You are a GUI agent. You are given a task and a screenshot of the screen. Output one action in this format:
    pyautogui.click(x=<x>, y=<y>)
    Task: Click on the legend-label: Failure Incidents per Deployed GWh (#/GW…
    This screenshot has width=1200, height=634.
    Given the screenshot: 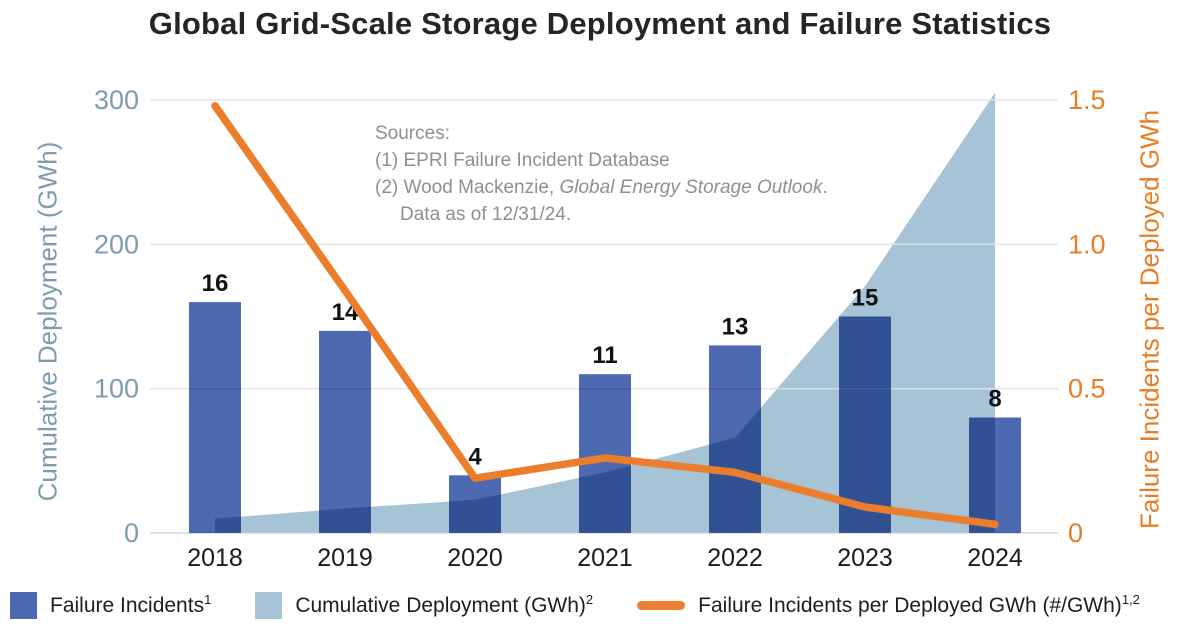 What is the action you would take?
    pyautogui.click(x=919, y=604)
    